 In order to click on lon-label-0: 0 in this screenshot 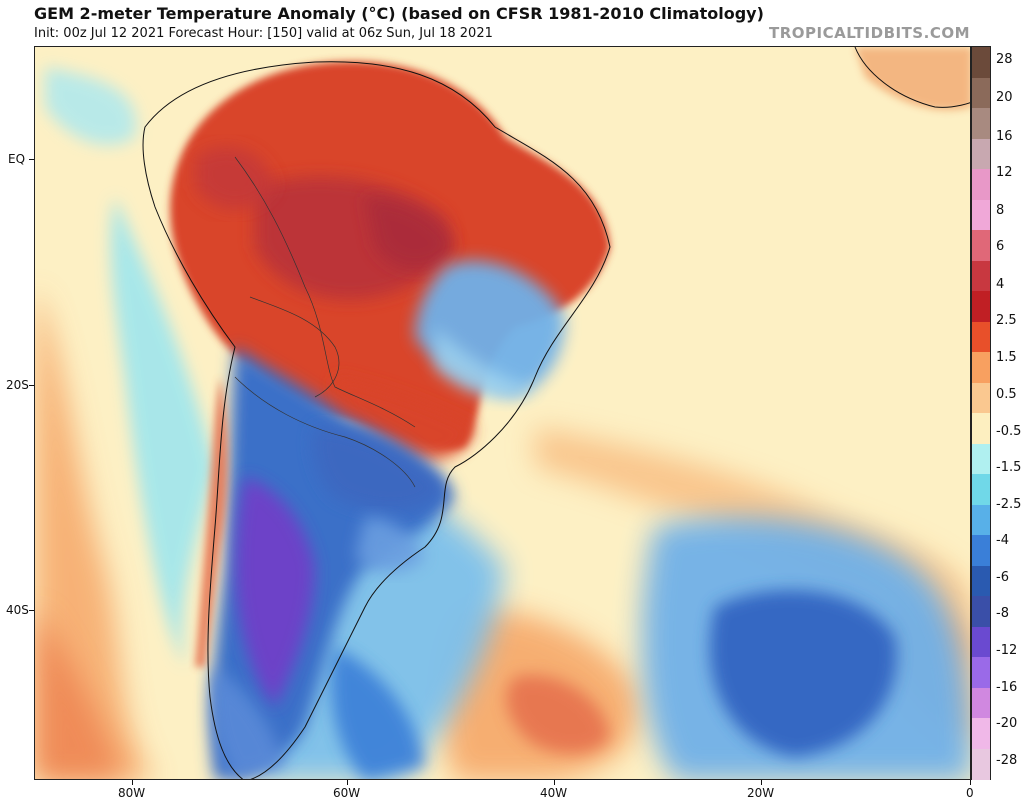, I will do `click(970, 793)`.